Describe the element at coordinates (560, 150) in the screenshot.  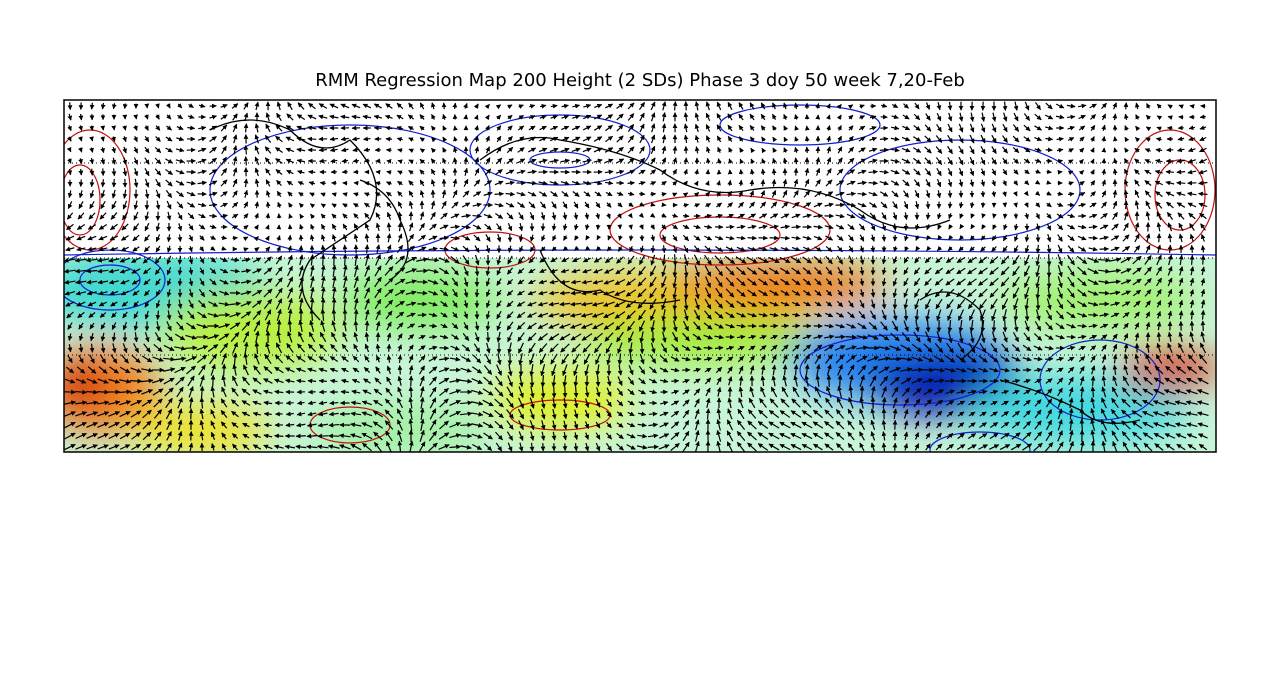
I see `contour` at that location.